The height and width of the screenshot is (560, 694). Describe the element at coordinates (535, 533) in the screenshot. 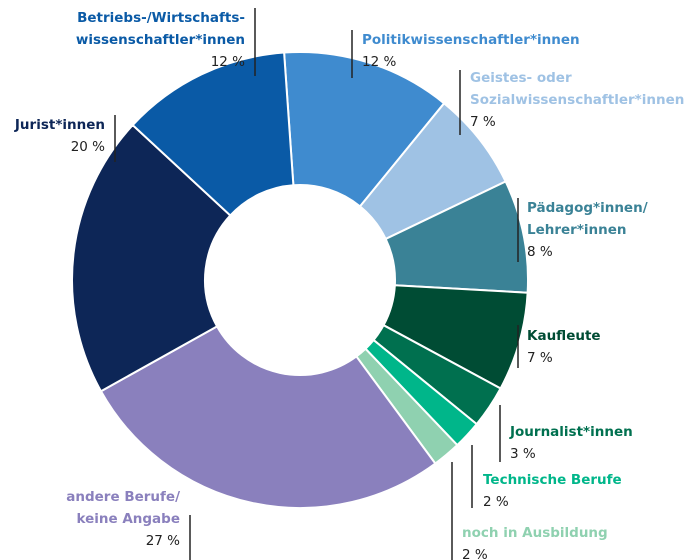

I see `segment-label: noch in Ausbildung` at that location.